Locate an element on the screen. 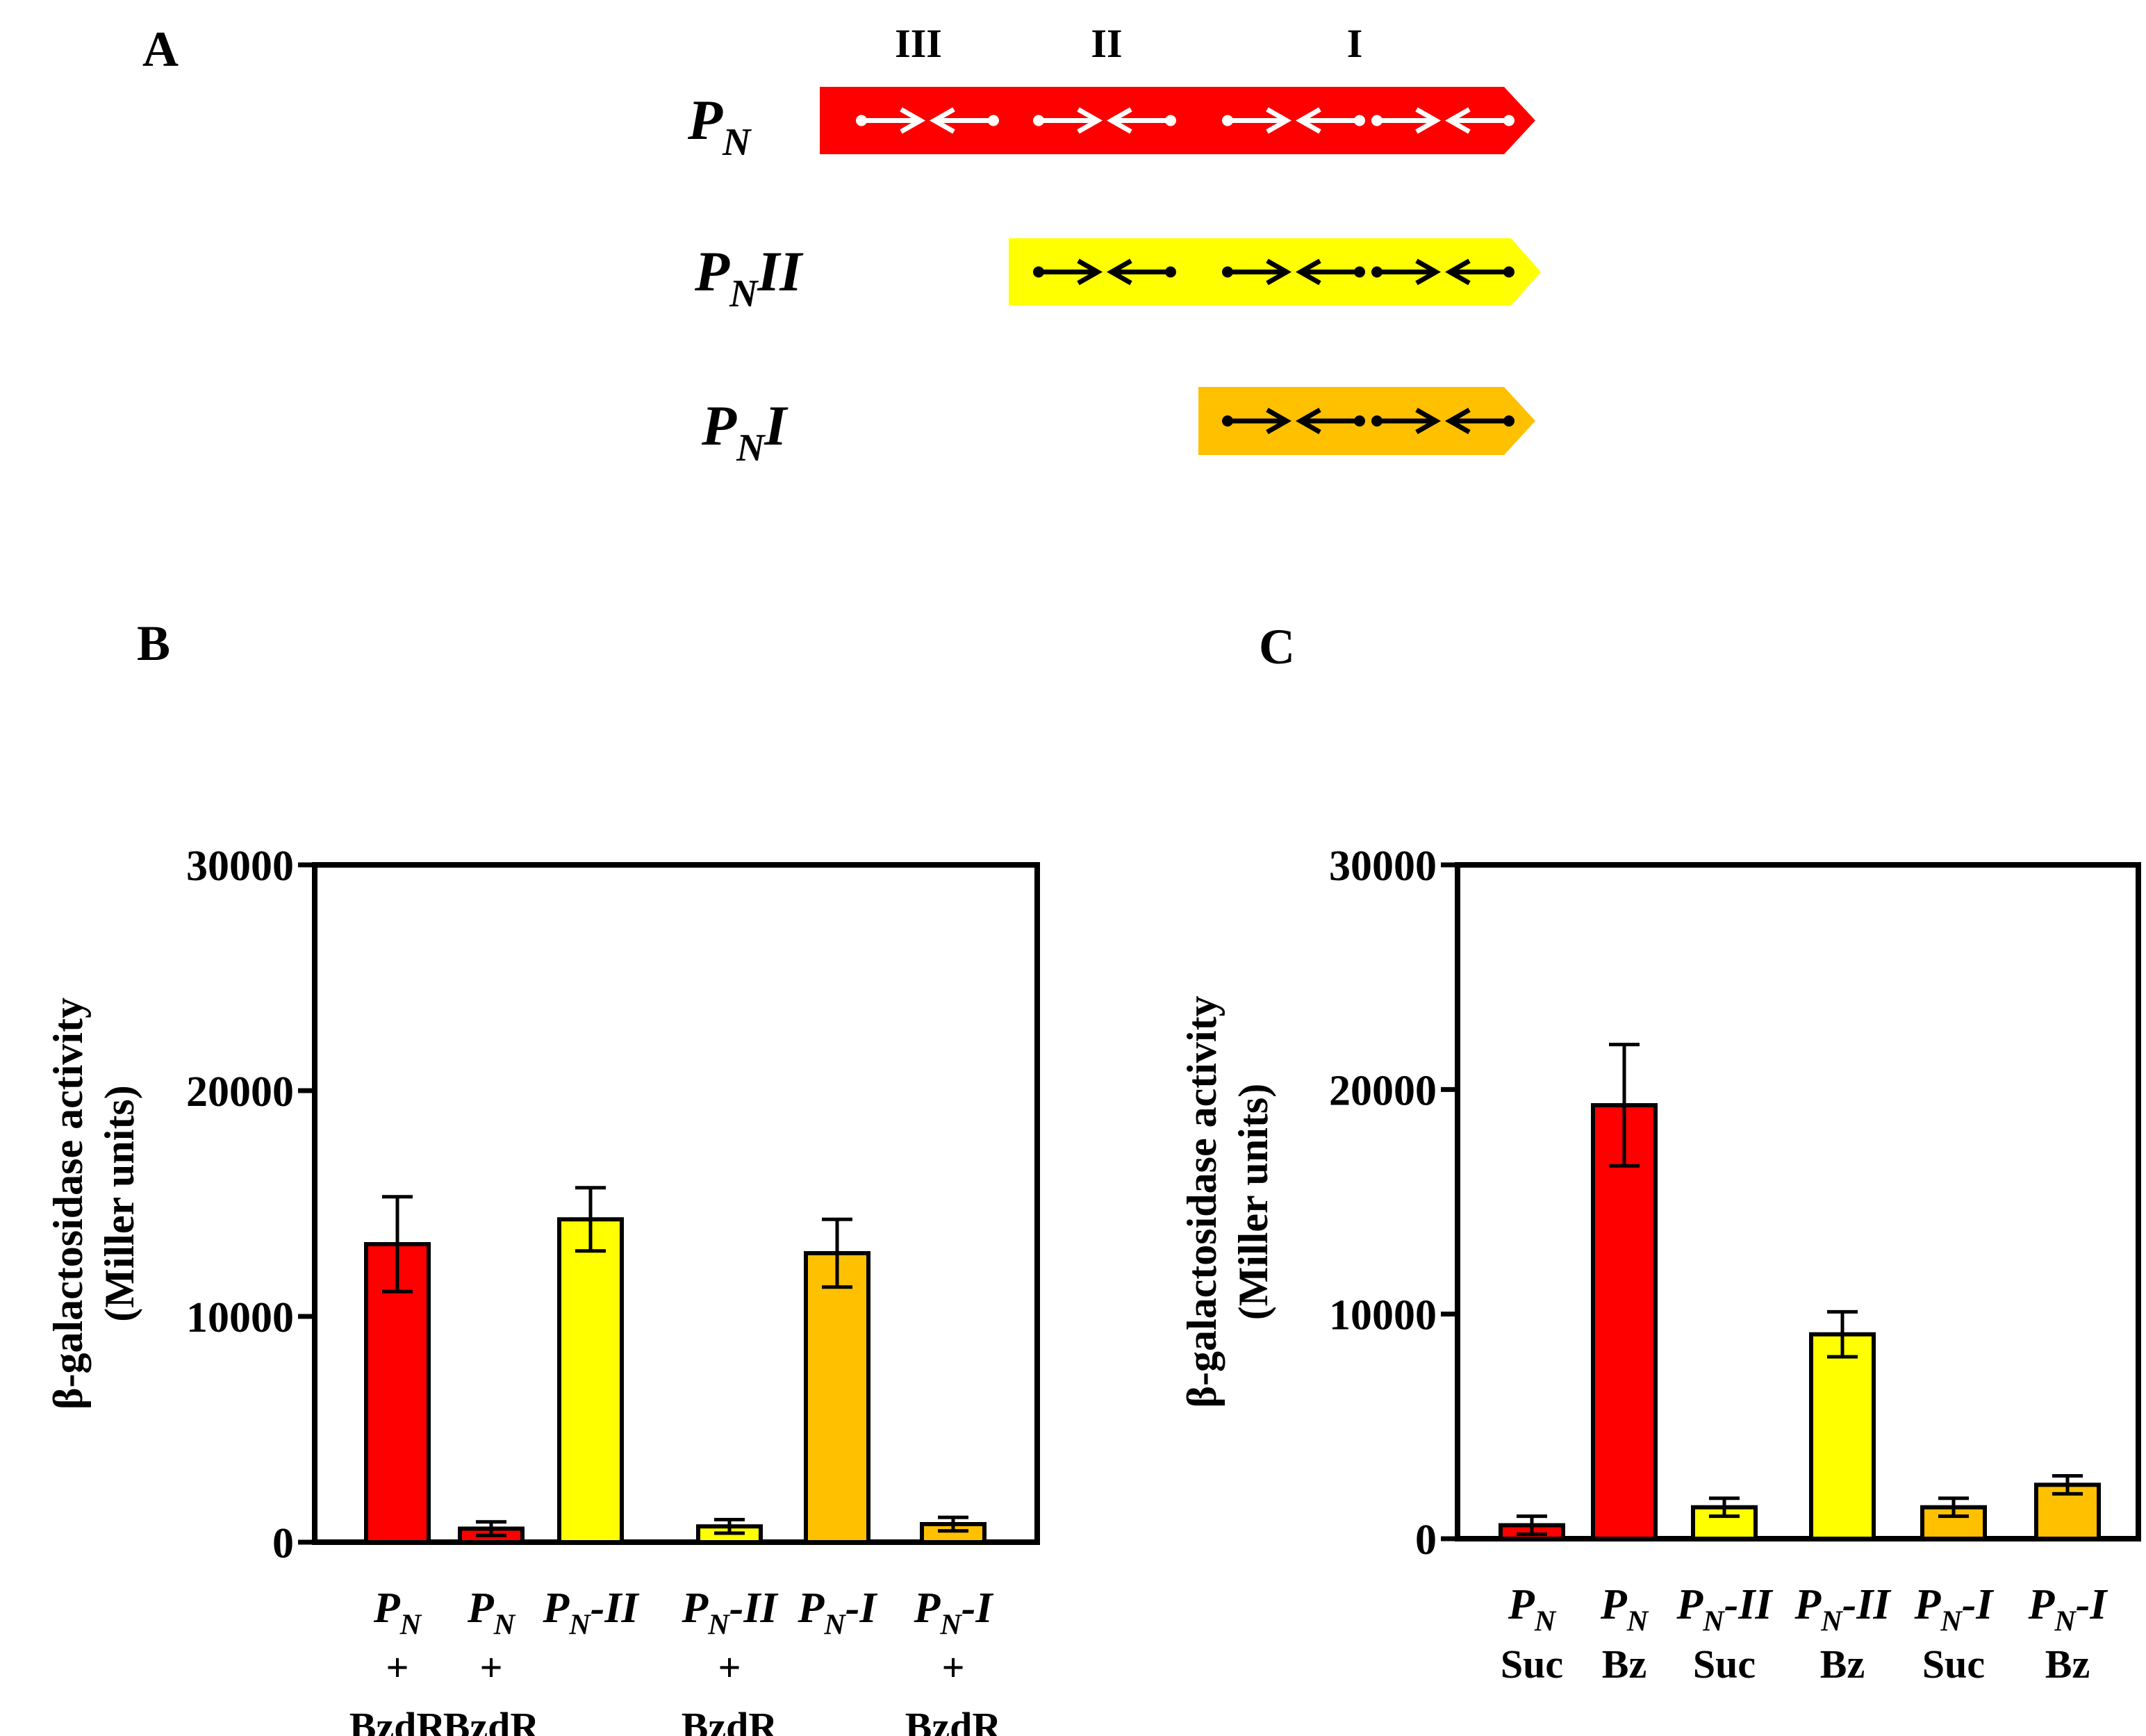  category-label-5: PN-I is located at coordinates (837, 1613).